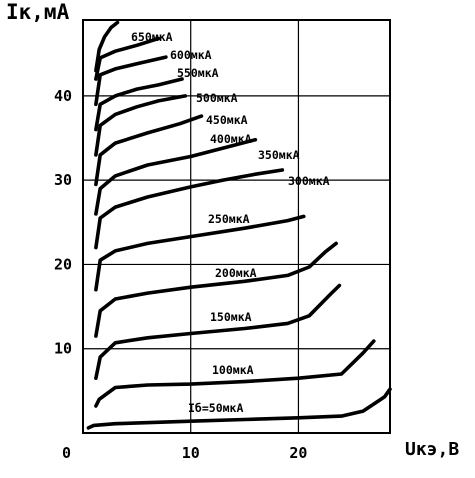  What do you see at coordinates (38, 12) in the screenshot?
I see `y-axis-title: Iк,мА` at bounding box center [38, 12].